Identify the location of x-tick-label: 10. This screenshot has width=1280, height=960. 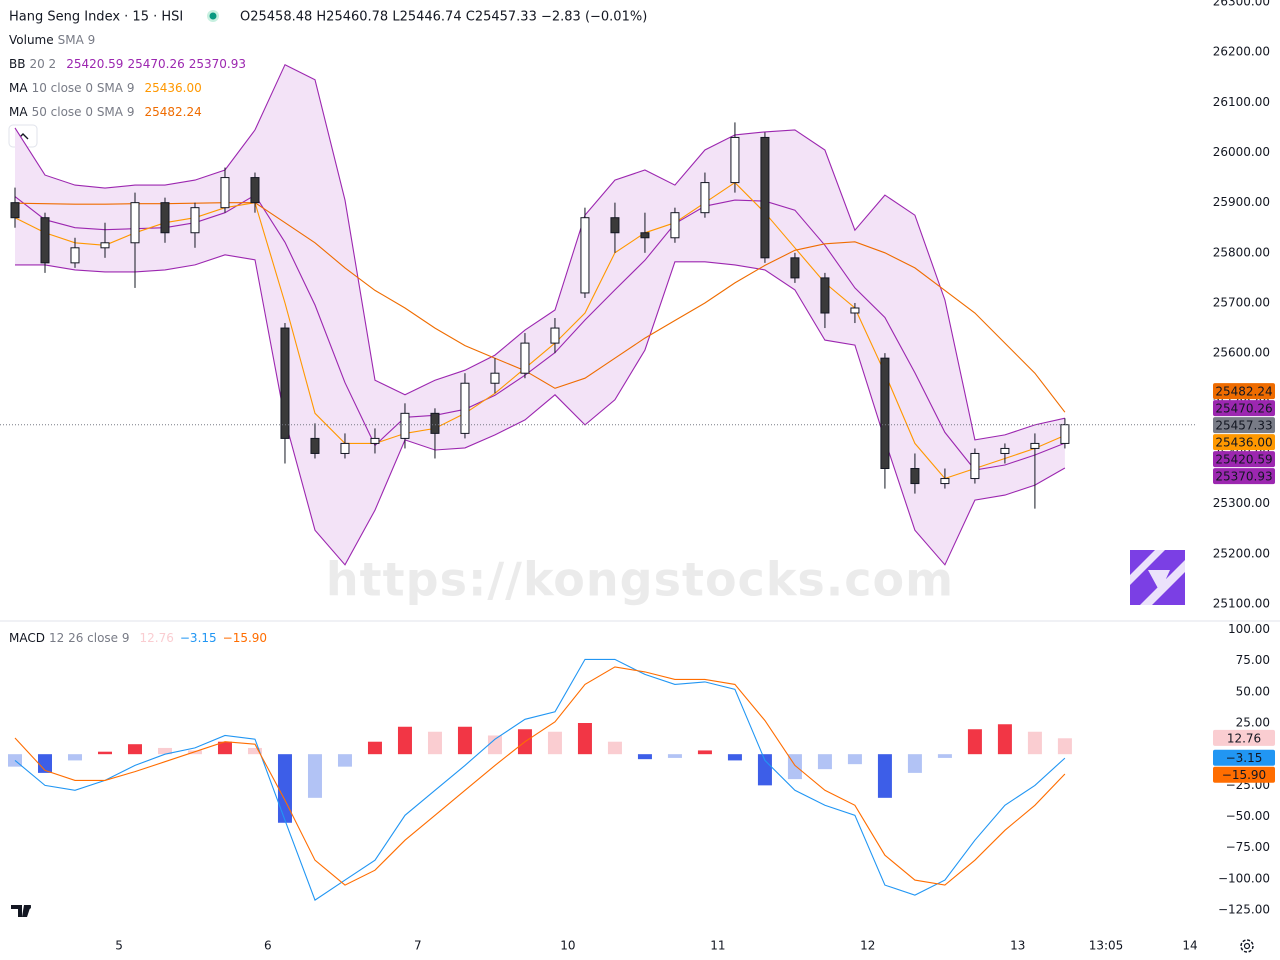
(567, 946).